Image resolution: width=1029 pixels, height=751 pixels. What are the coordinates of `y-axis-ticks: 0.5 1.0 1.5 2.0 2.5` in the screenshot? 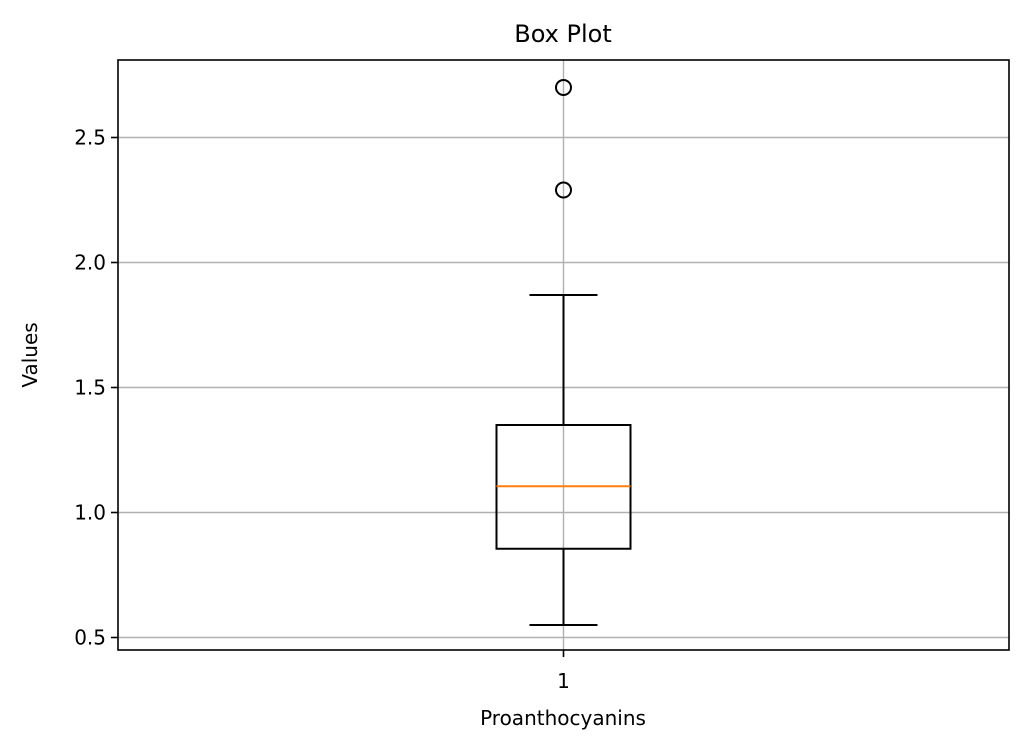 It's located at (96, 388).